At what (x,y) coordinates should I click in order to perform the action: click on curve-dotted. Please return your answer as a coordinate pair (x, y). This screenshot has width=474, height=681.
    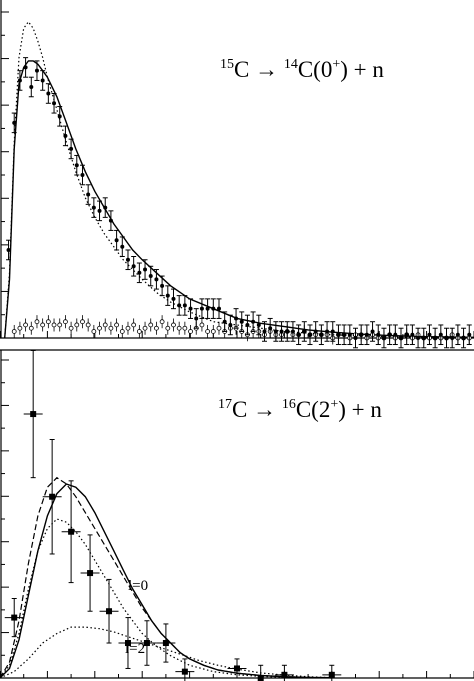
    Looking at the image, I should click on (166, 652).